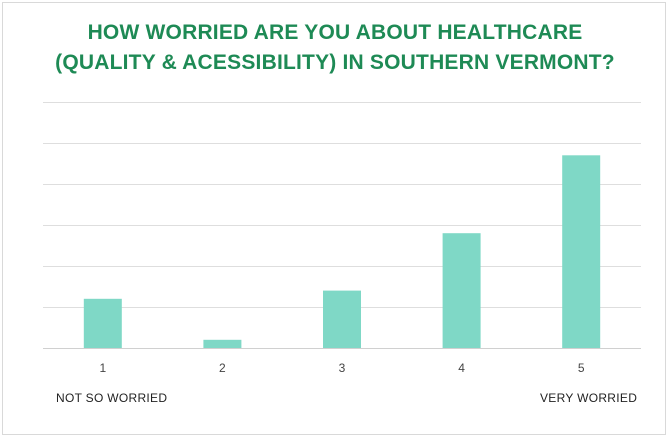  Describe the element at coordinates (581, 368) in the screenshot. I see `x-tick-label: 5` at that location.